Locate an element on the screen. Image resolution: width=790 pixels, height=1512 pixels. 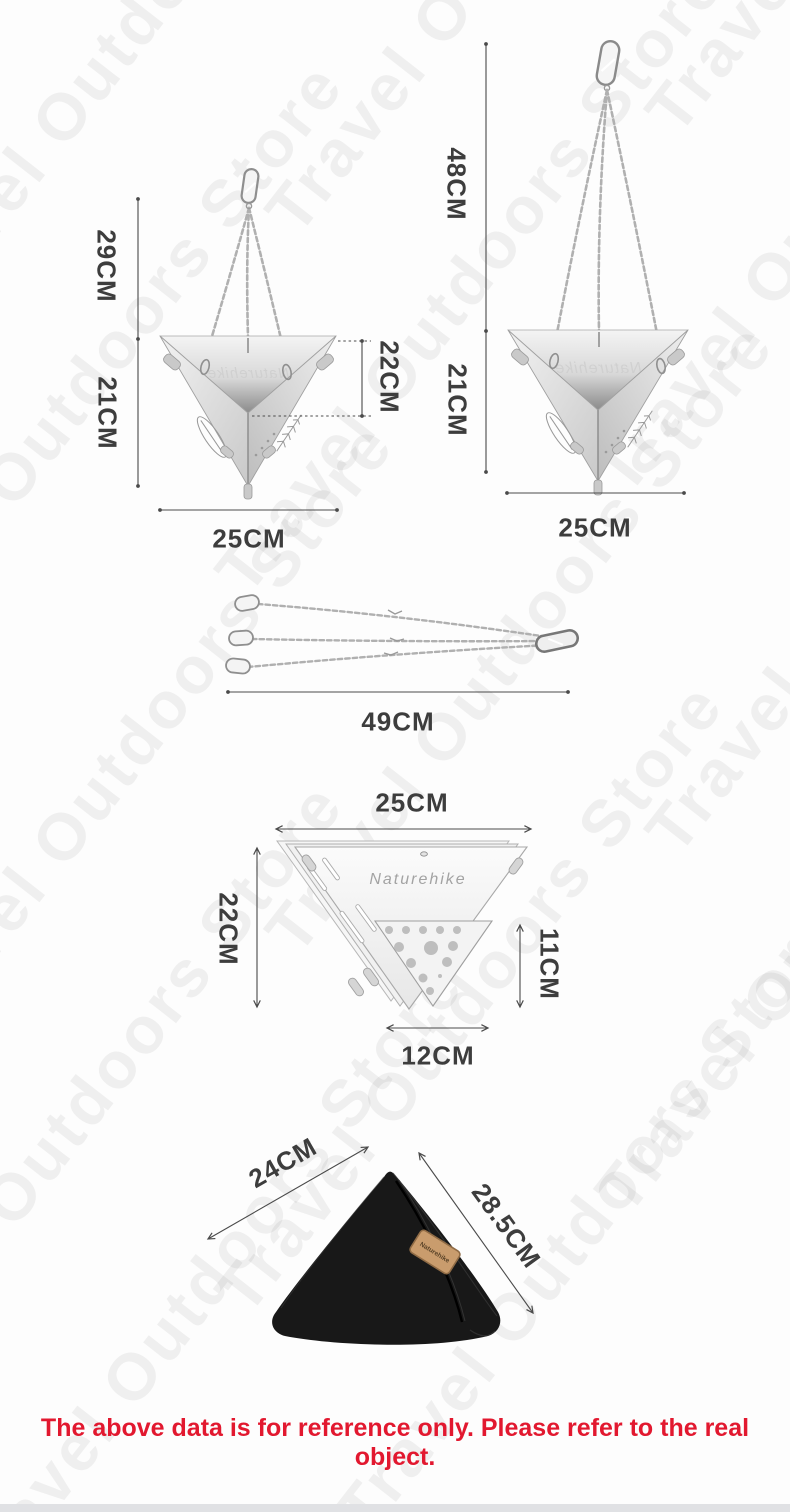
large-carabiner-icon is located at coordinates (557, 641).